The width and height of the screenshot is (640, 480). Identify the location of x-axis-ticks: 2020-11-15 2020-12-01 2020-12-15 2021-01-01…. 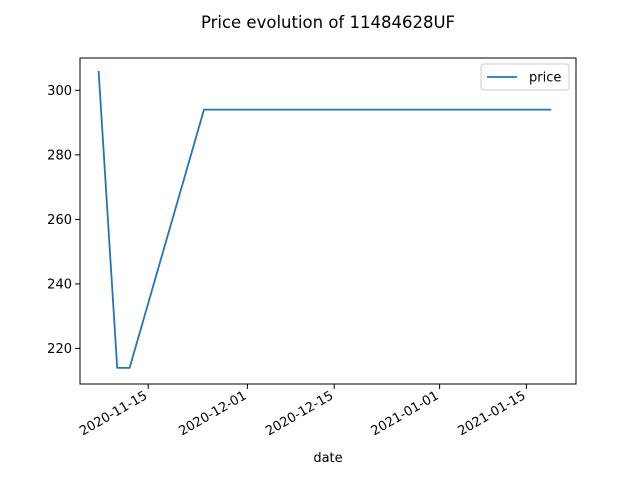
(302, 411).